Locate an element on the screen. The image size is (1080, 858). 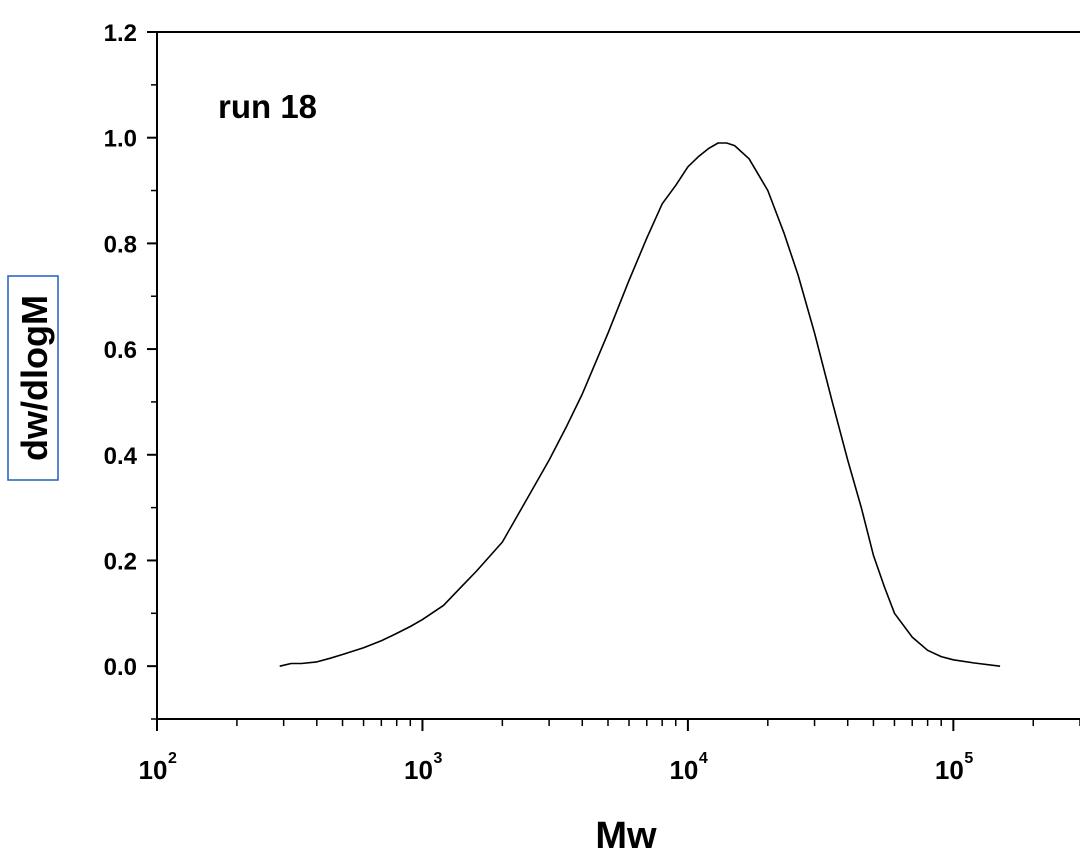
x-tick-label-exponent: 3 is located at coordinates (437, 758).